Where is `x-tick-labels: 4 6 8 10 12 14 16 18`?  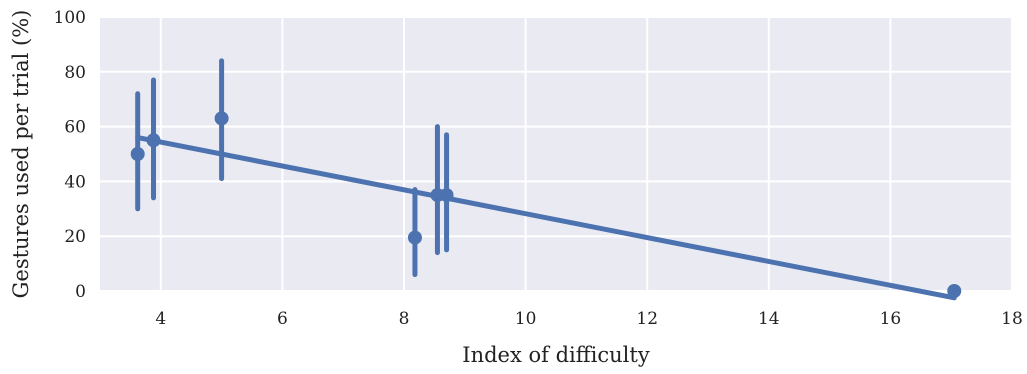
x-tick-labels: 4 6 8 10 12 14 16 18 is located at coordinates (588, 319).